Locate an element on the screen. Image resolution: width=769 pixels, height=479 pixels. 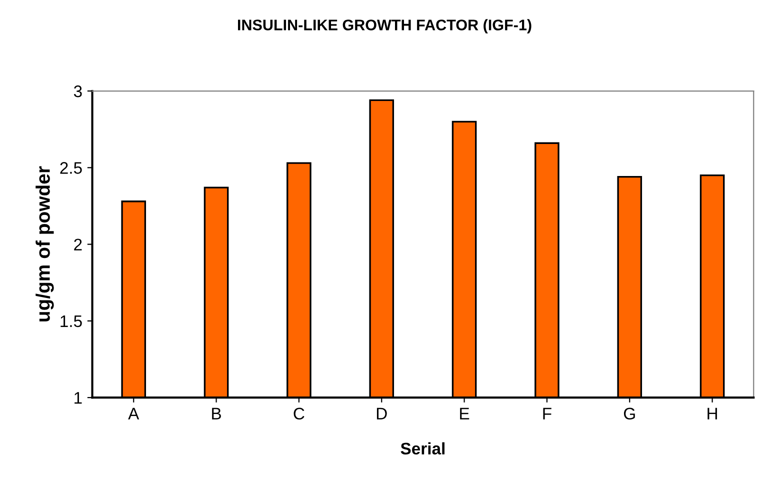
x-tick-label: G is located at coordinates (629, 414).